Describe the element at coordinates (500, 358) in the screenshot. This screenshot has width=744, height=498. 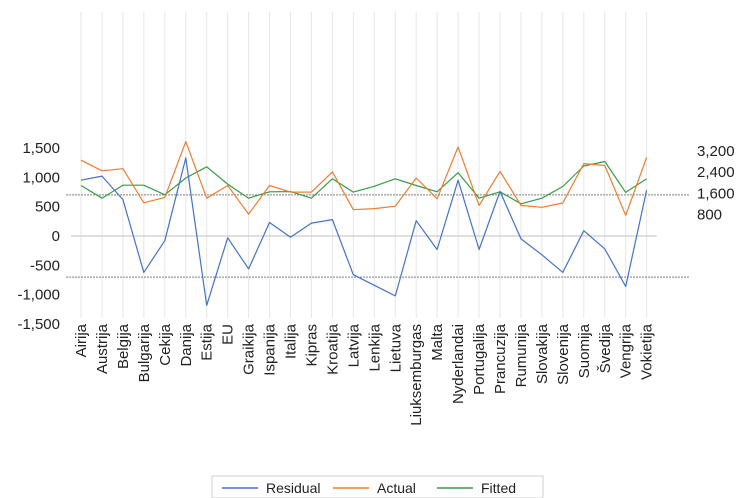
I see `x-tick-label: Prancuzija` at that location.